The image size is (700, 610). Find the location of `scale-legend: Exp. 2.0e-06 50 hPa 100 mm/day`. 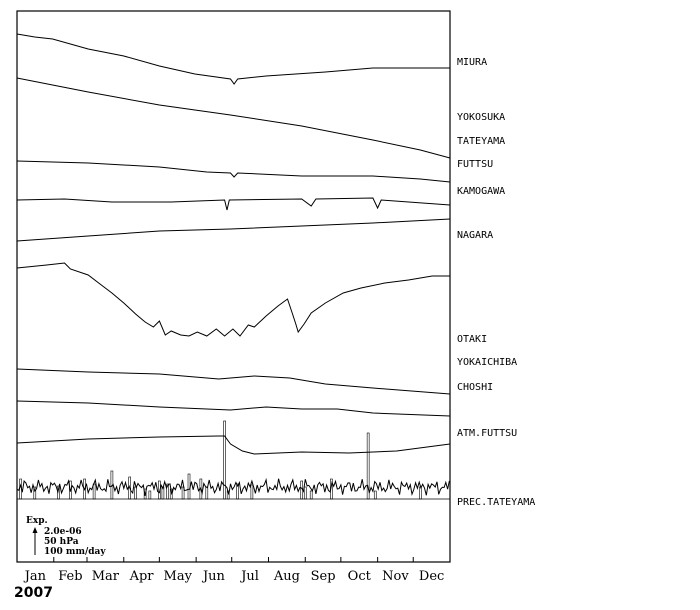

scale-legend: Exp. 2.0e-06 50 hPa 100 mm/day is located at coordinates (66, 536).